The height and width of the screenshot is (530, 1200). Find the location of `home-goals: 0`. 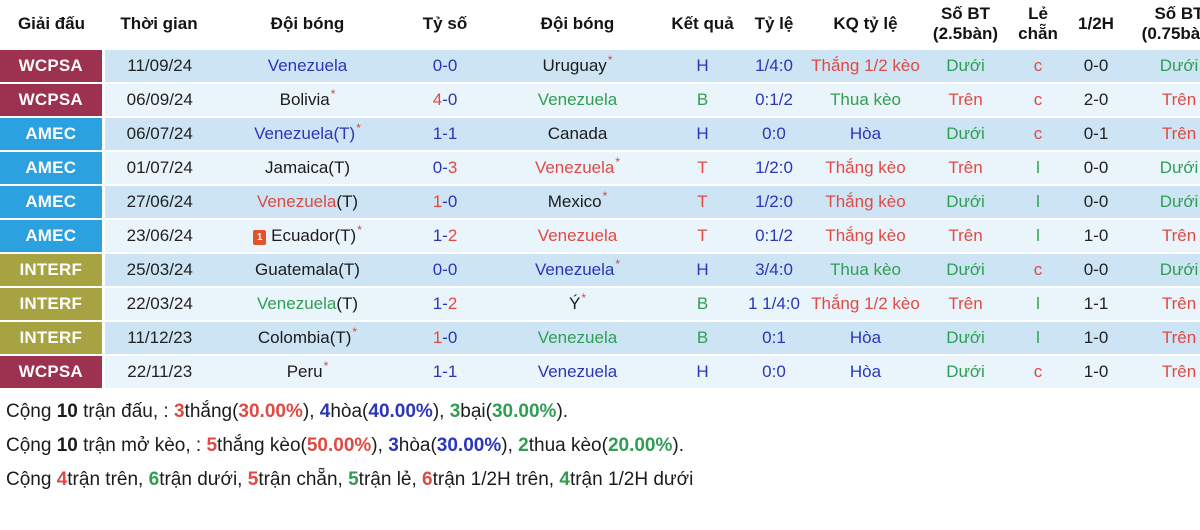

home-goals: 0 is located at coordinates (437, 168).